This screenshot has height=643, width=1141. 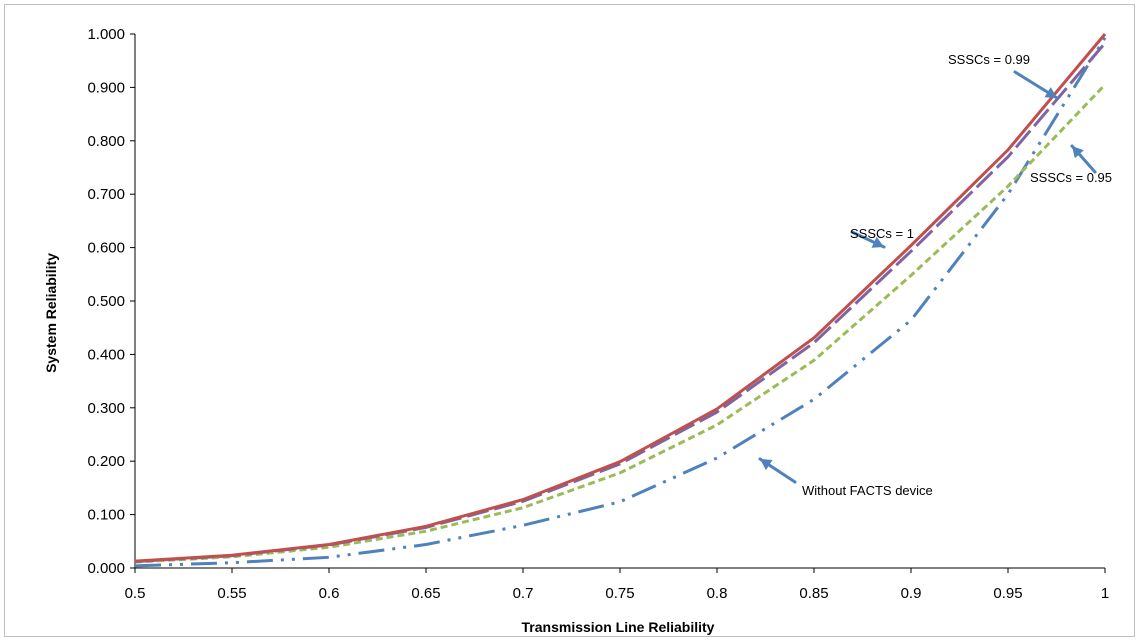 I want to click on y-tick-label: 0.300, so click(x=106, y=408).